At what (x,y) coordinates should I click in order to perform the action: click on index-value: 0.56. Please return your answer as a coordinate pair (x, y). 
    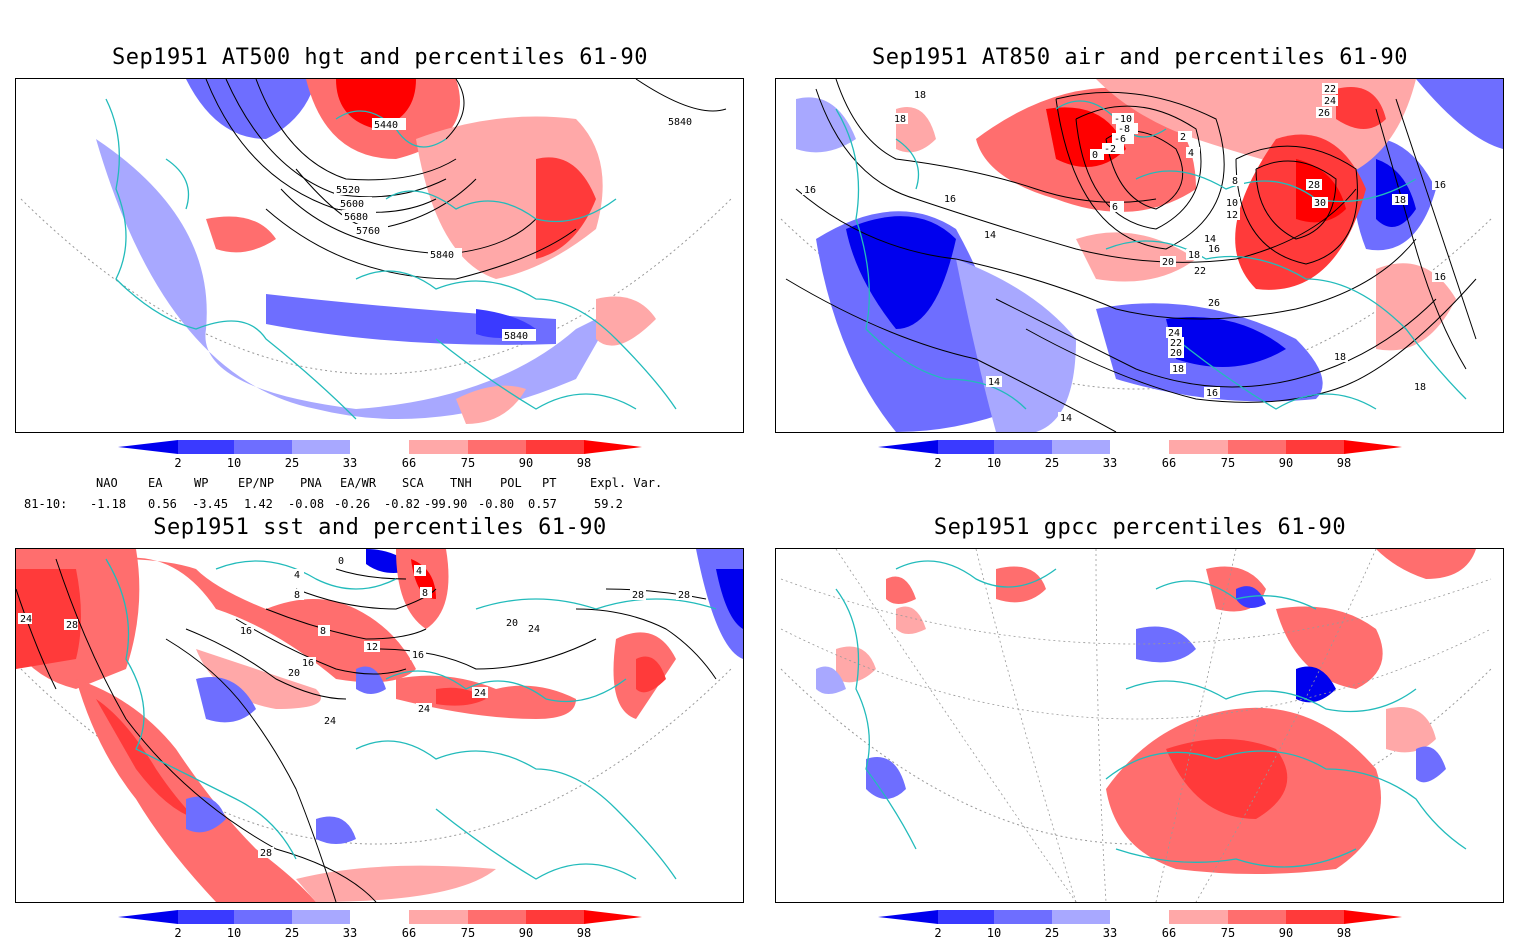
    Looking at the image, I should click on (162, 504).